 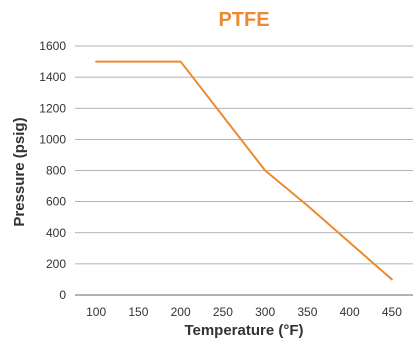 What do you see at coordinates (223, 312) in the screenshot?
I see `x-tick-label: 250` at bounding box center [223, 312].